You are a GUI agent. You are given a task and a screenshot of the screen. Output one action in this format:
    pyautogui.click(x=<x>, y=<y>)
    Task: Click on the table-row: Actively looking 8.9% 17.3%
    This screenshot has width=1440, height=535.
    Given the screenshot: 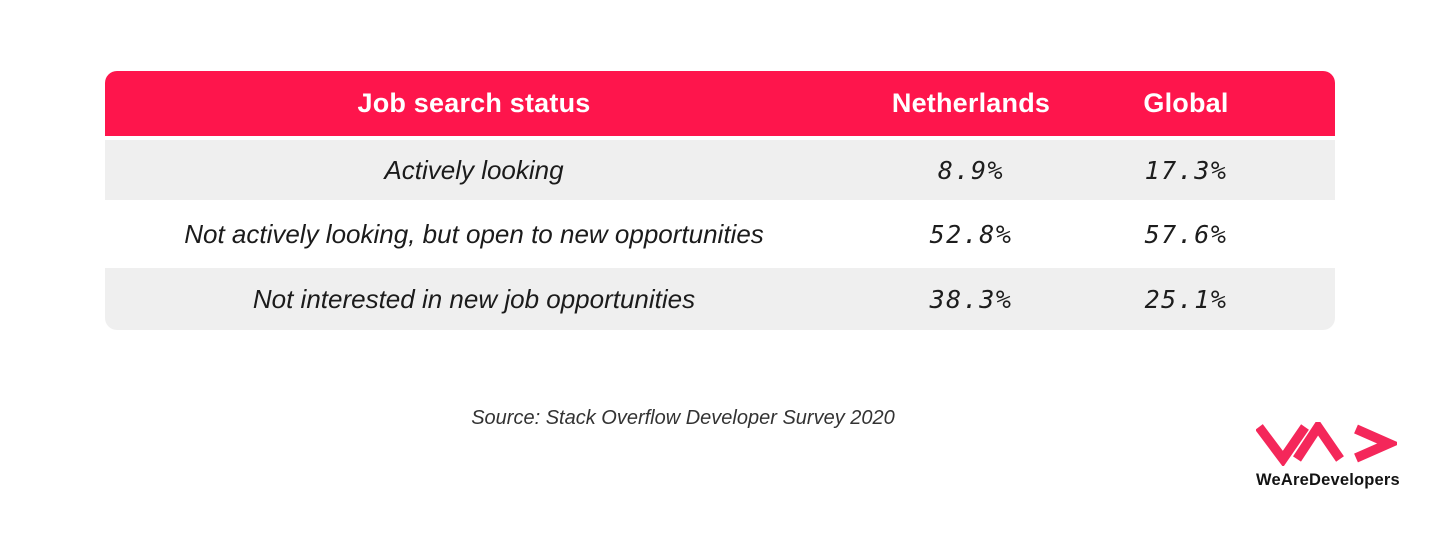 What is the action you would take?
    pyautogui.click(x=720, y=170)
    